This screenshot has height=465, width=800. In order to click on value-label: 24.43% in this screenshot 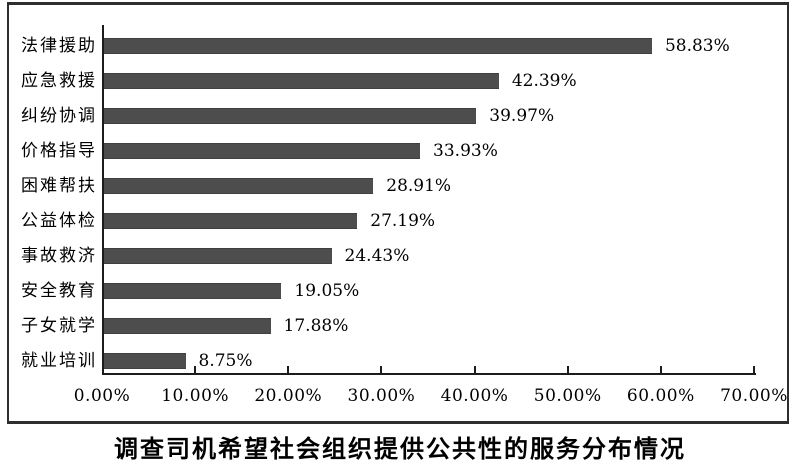, I will do `click(377, 256)`.